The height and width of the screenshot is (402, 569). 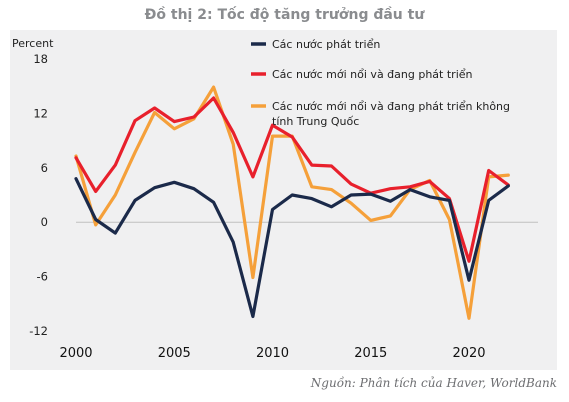 I want to click on x-tick-label: 2010, so click(x=272, y=353).